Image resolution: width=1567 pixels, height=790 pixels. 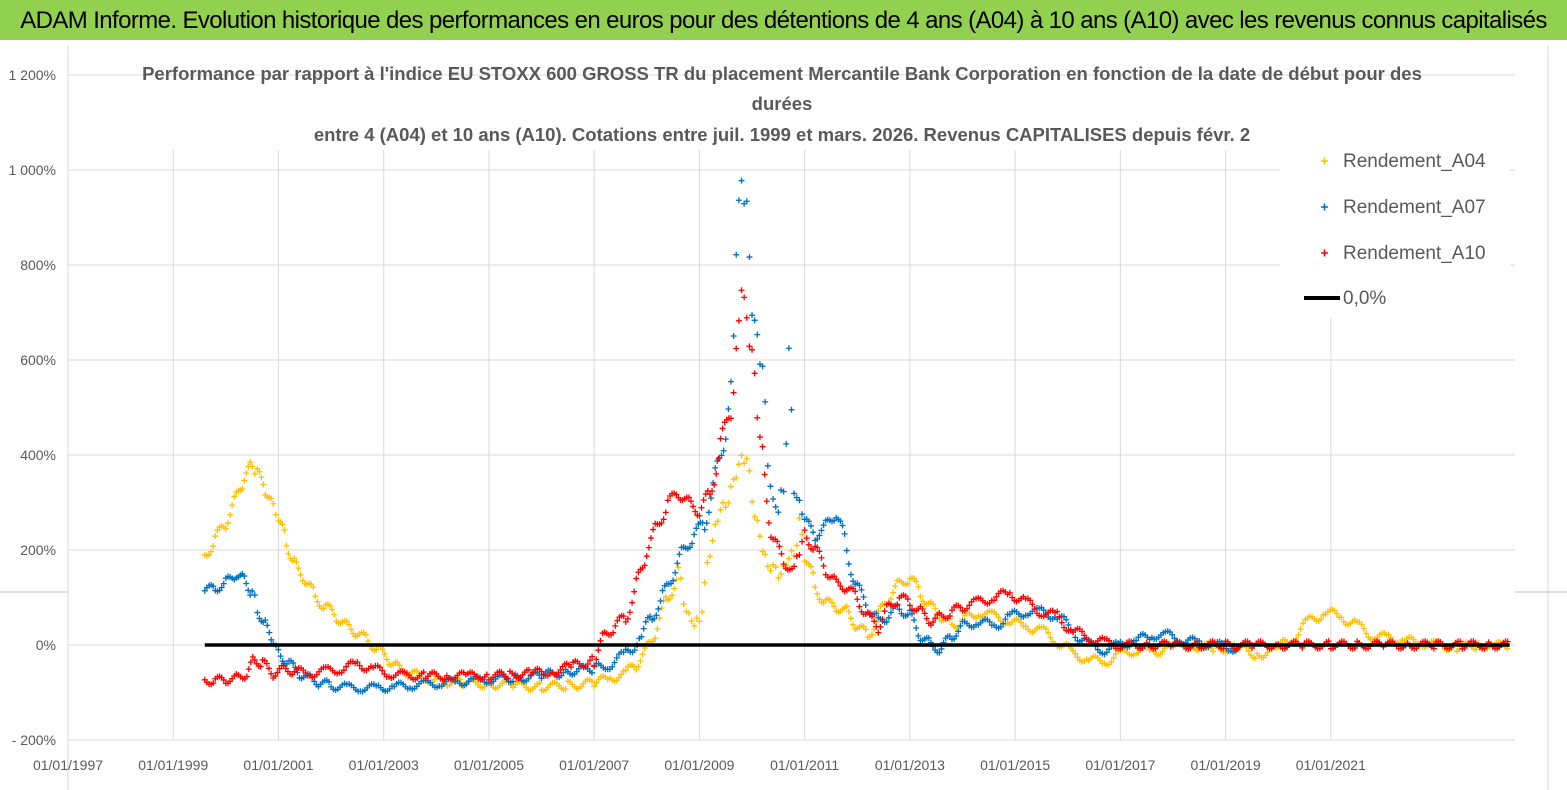 What do you see at coordinates (1324, 207) in the screenshot?
I see `legend-swatch` at bounding box center [1324, 207].